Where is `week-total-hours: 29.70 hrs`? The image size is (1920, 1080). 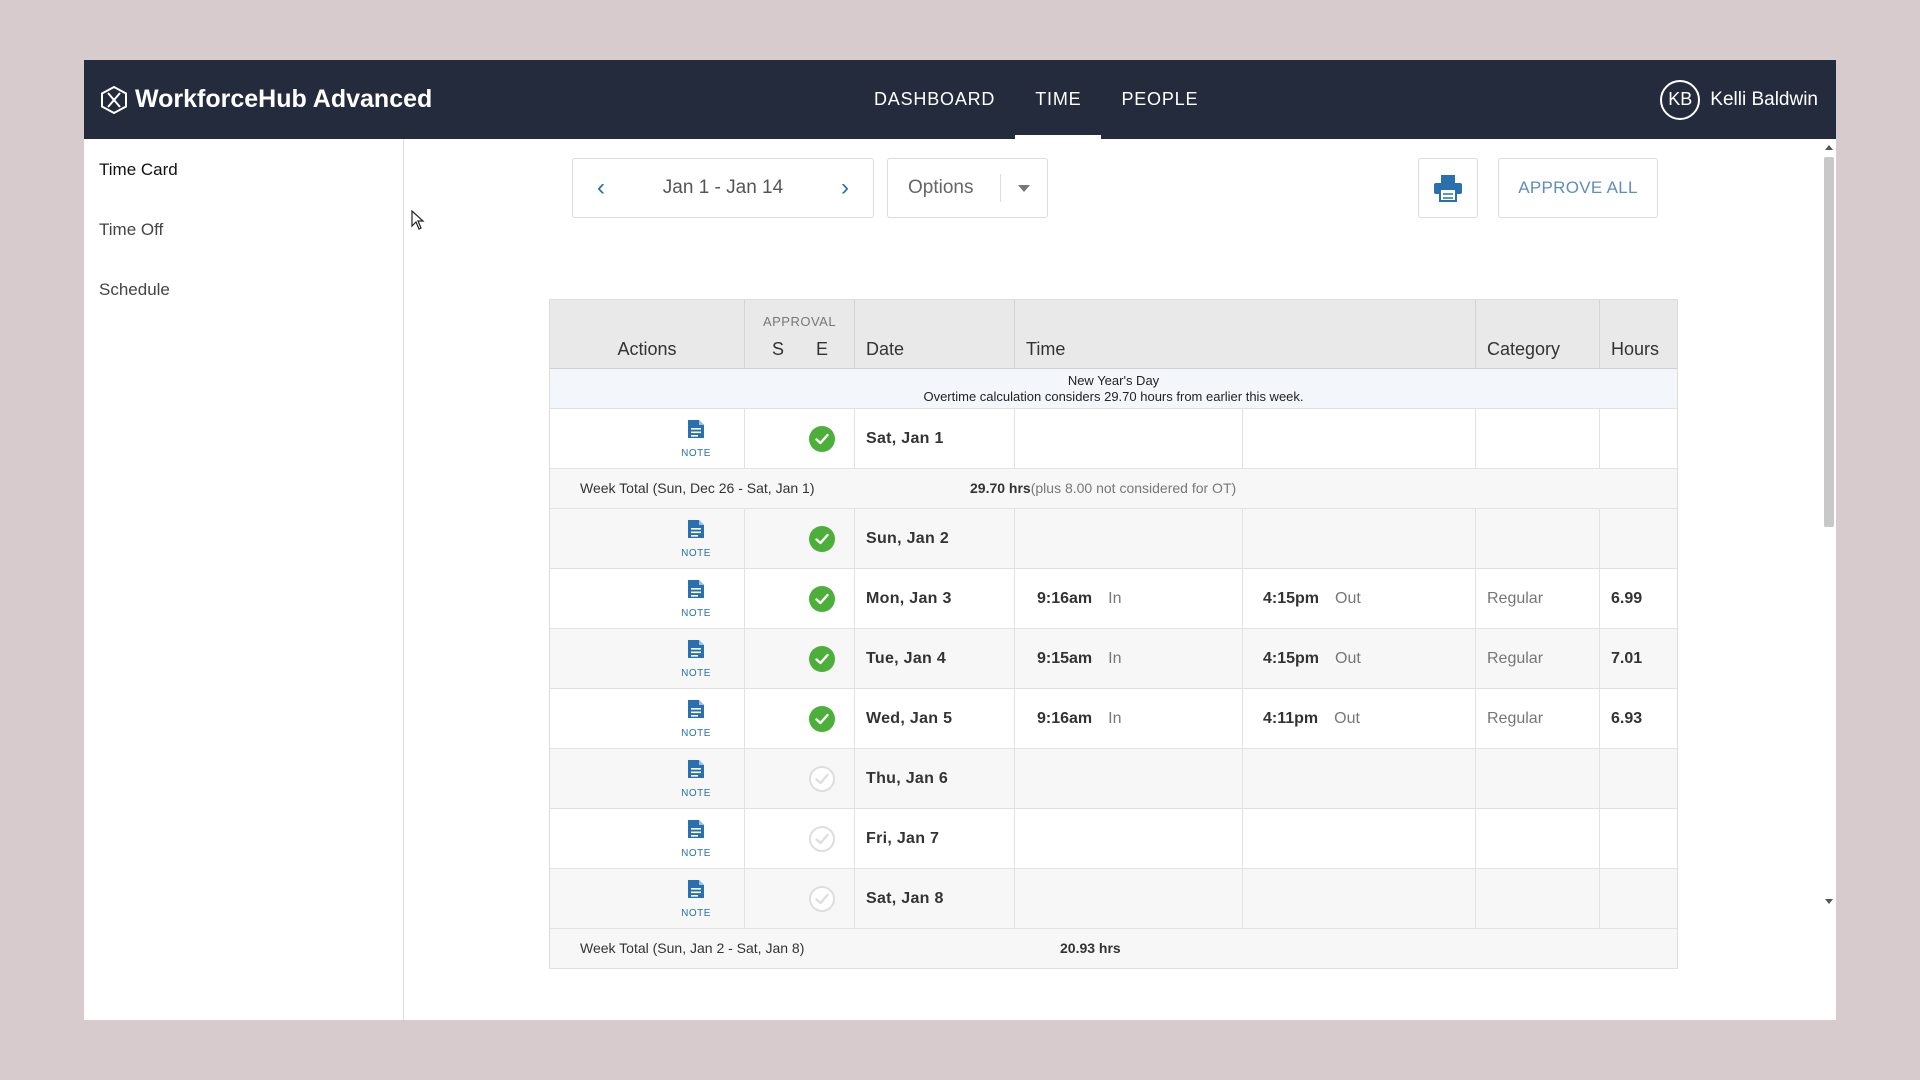 week-total-hours: 29.70 hrs is located at coordinates (1000, 488).